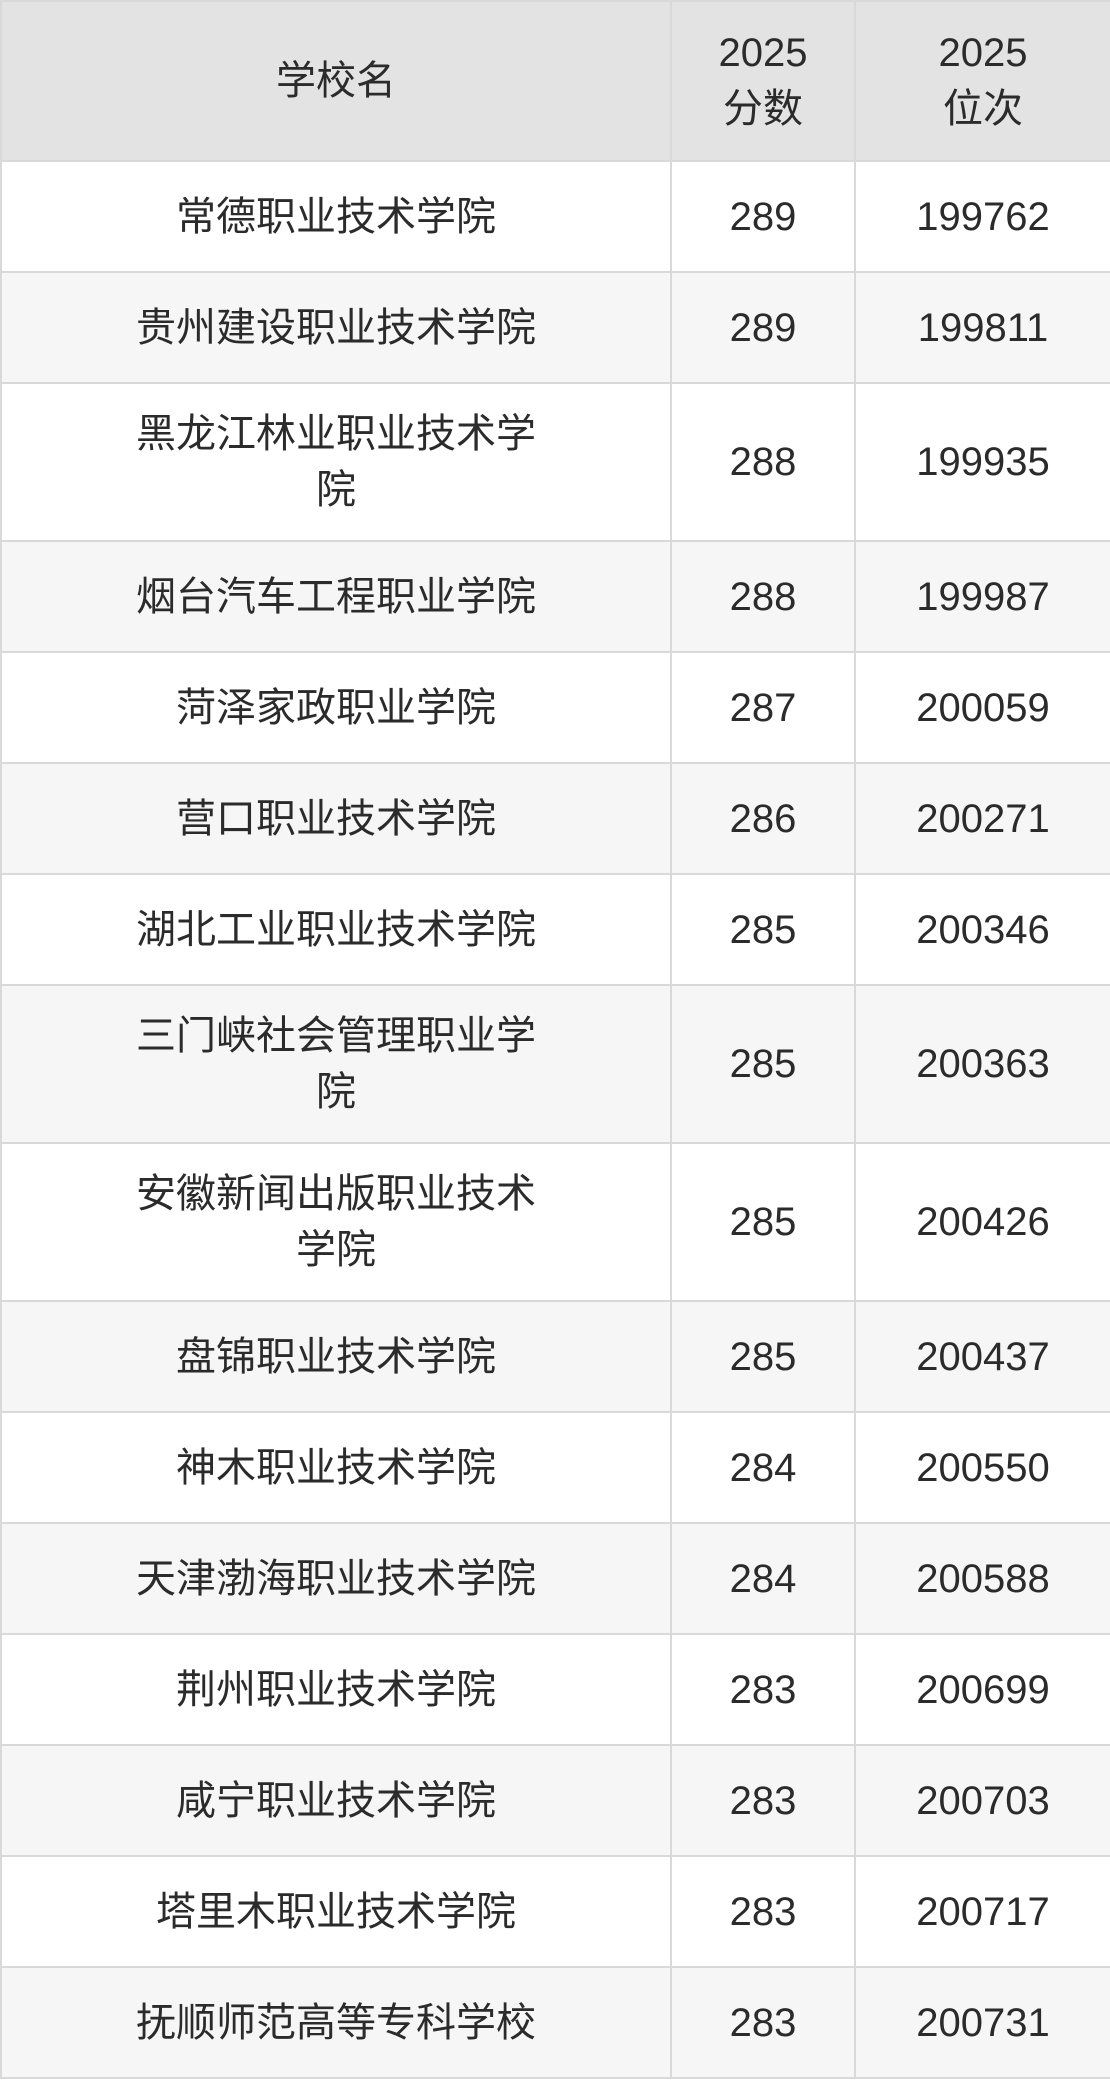 The image size is (1110, 2082). Describe the element at coordinates (336, 1800) in the screenshot. I see `school-name-cell: 咸宁职业技术学院` at that location.